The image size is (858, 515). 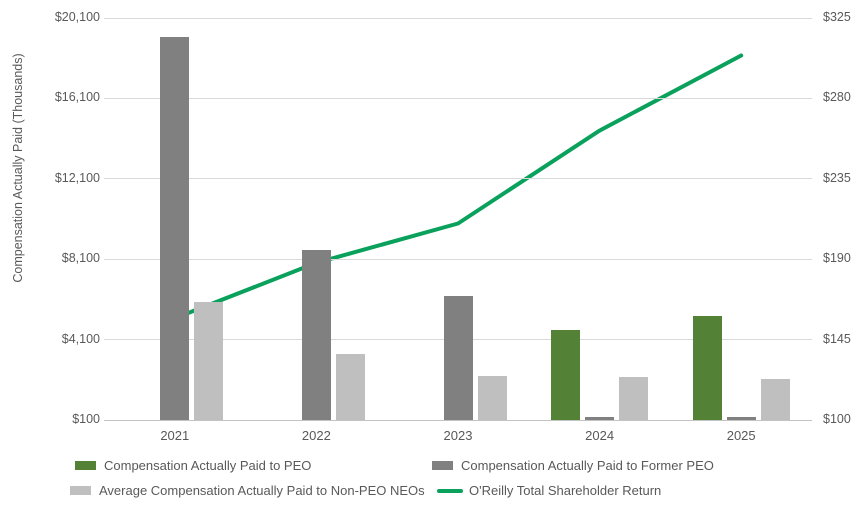 What do you see at coordinates (208, 465) in the screenshot?
I see `legend-label: Compensation Actually Paid to PEO` at bounding box center [208, 465].